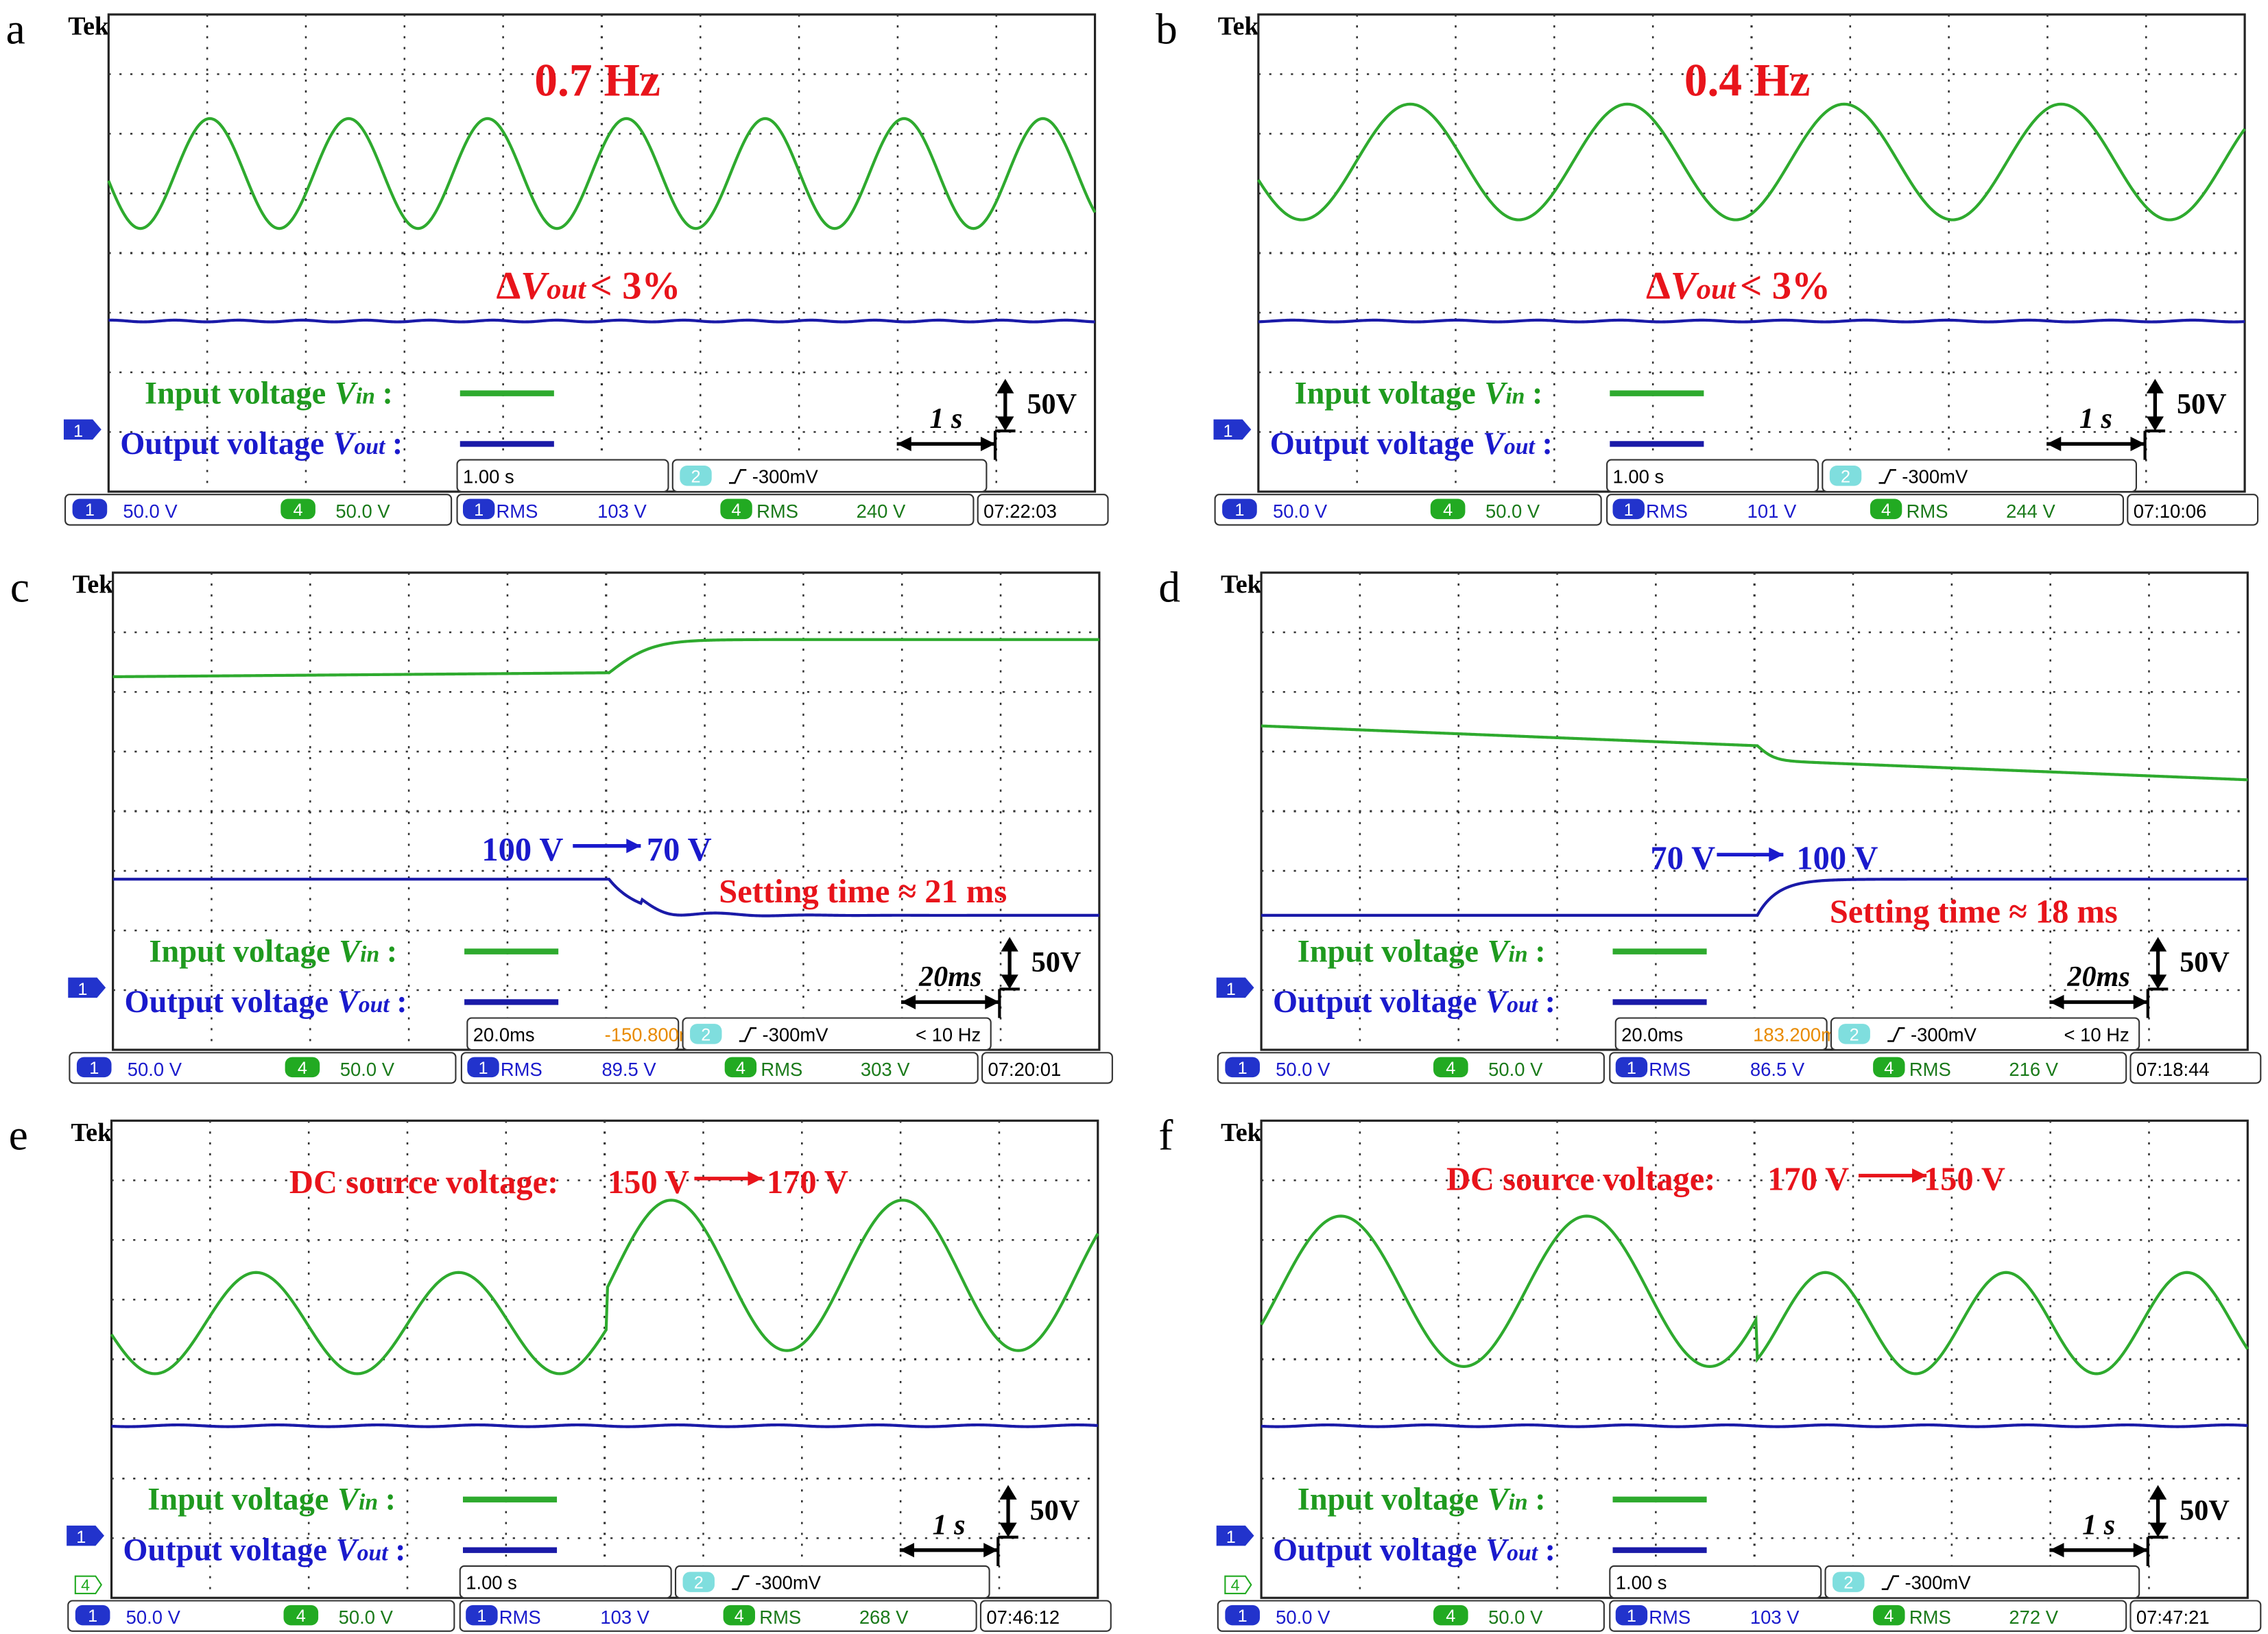 This screenshot has width=2268, height=1634. I want to click on annotation-sub: out, so click(1716, 289).